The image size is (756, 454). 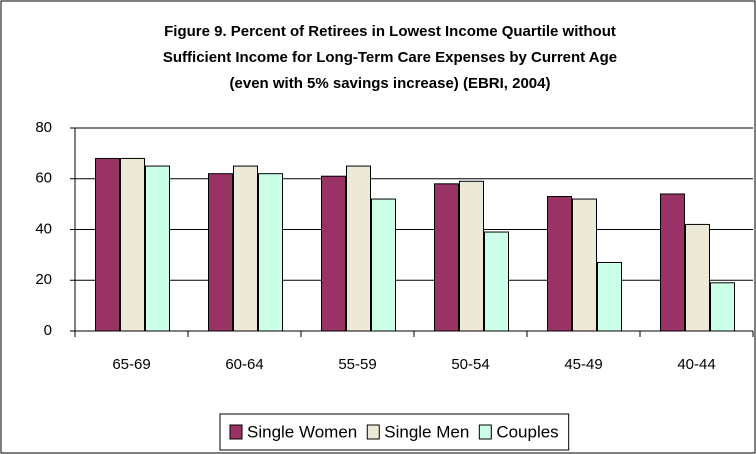 What do you see at coordinates (696, 364) in the screenshot?
I see `x-tick-label: 40-44` at bounding box center [696, 364].